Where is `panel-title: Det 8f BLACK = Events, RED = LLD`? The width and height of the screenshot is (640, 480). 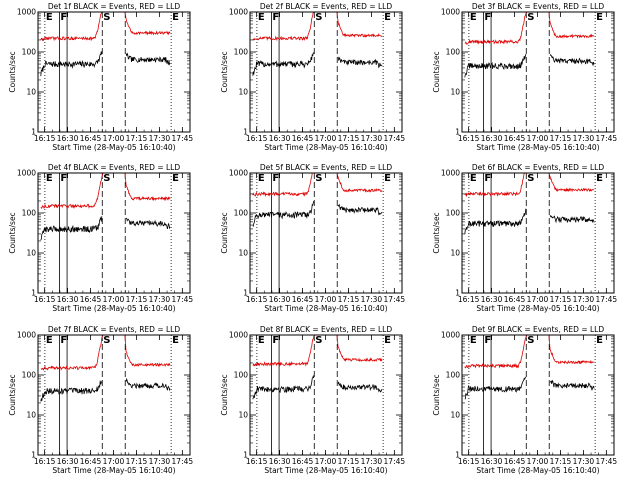 panel-title: Det 8f BLACK = Events, RED = LLD is located at coordinates (326, 329).